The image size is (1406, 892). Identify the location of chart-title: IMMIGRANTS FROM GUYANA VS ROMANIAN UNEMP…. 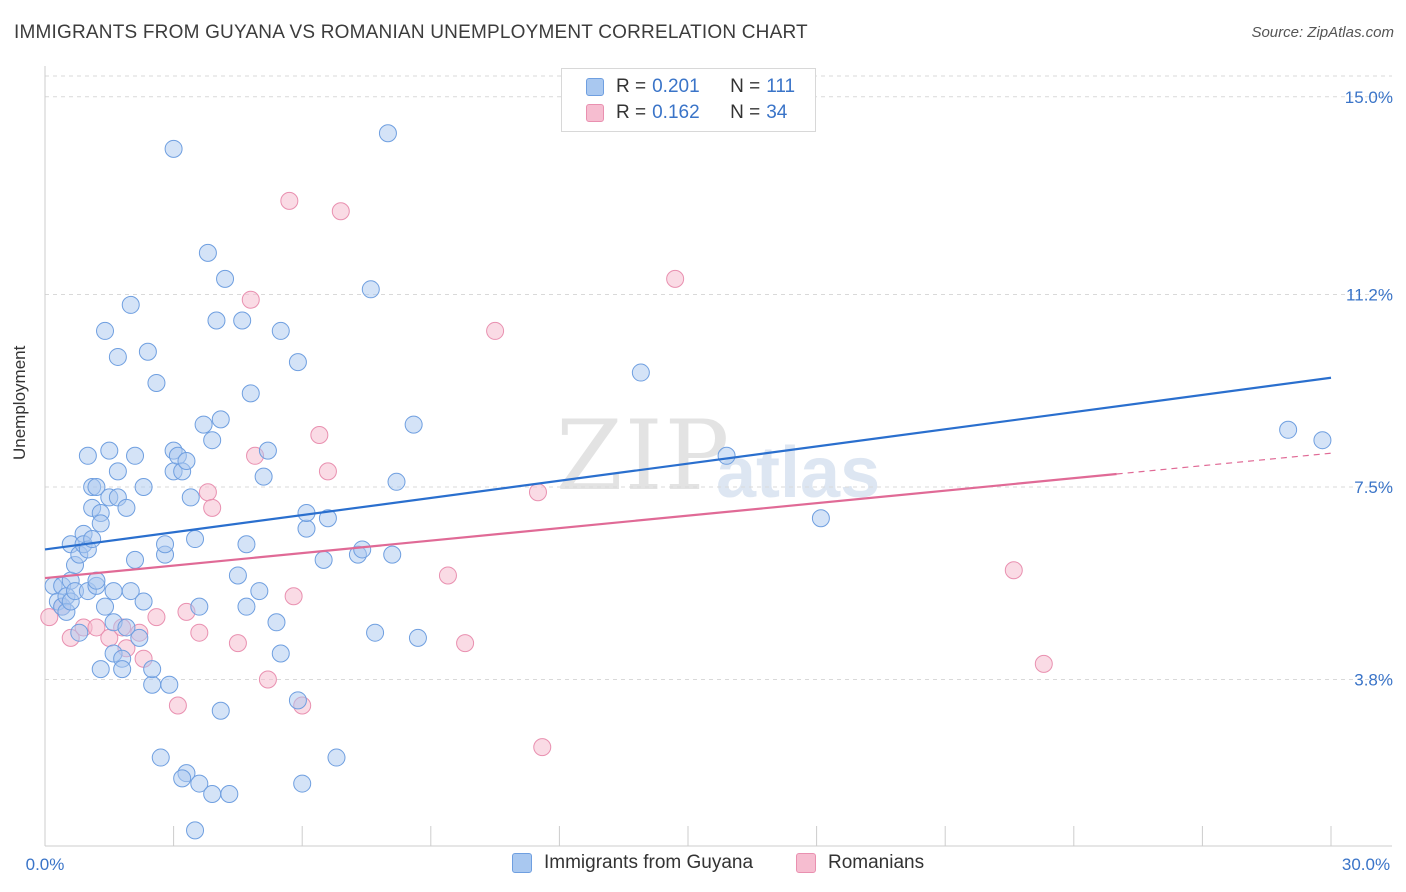
(411, 32).